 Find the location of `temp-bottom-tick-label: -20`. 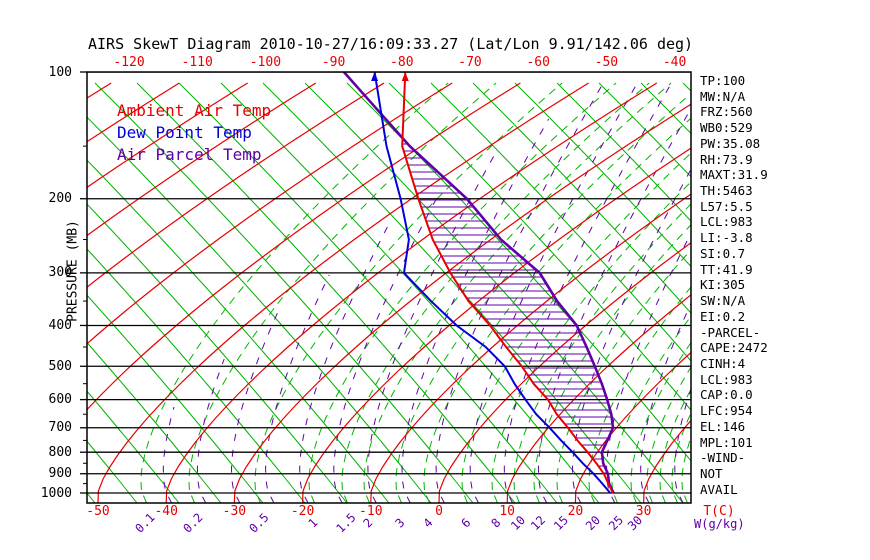

temp-bottom-tick-label: -20 is located at coordinates (302, 511).